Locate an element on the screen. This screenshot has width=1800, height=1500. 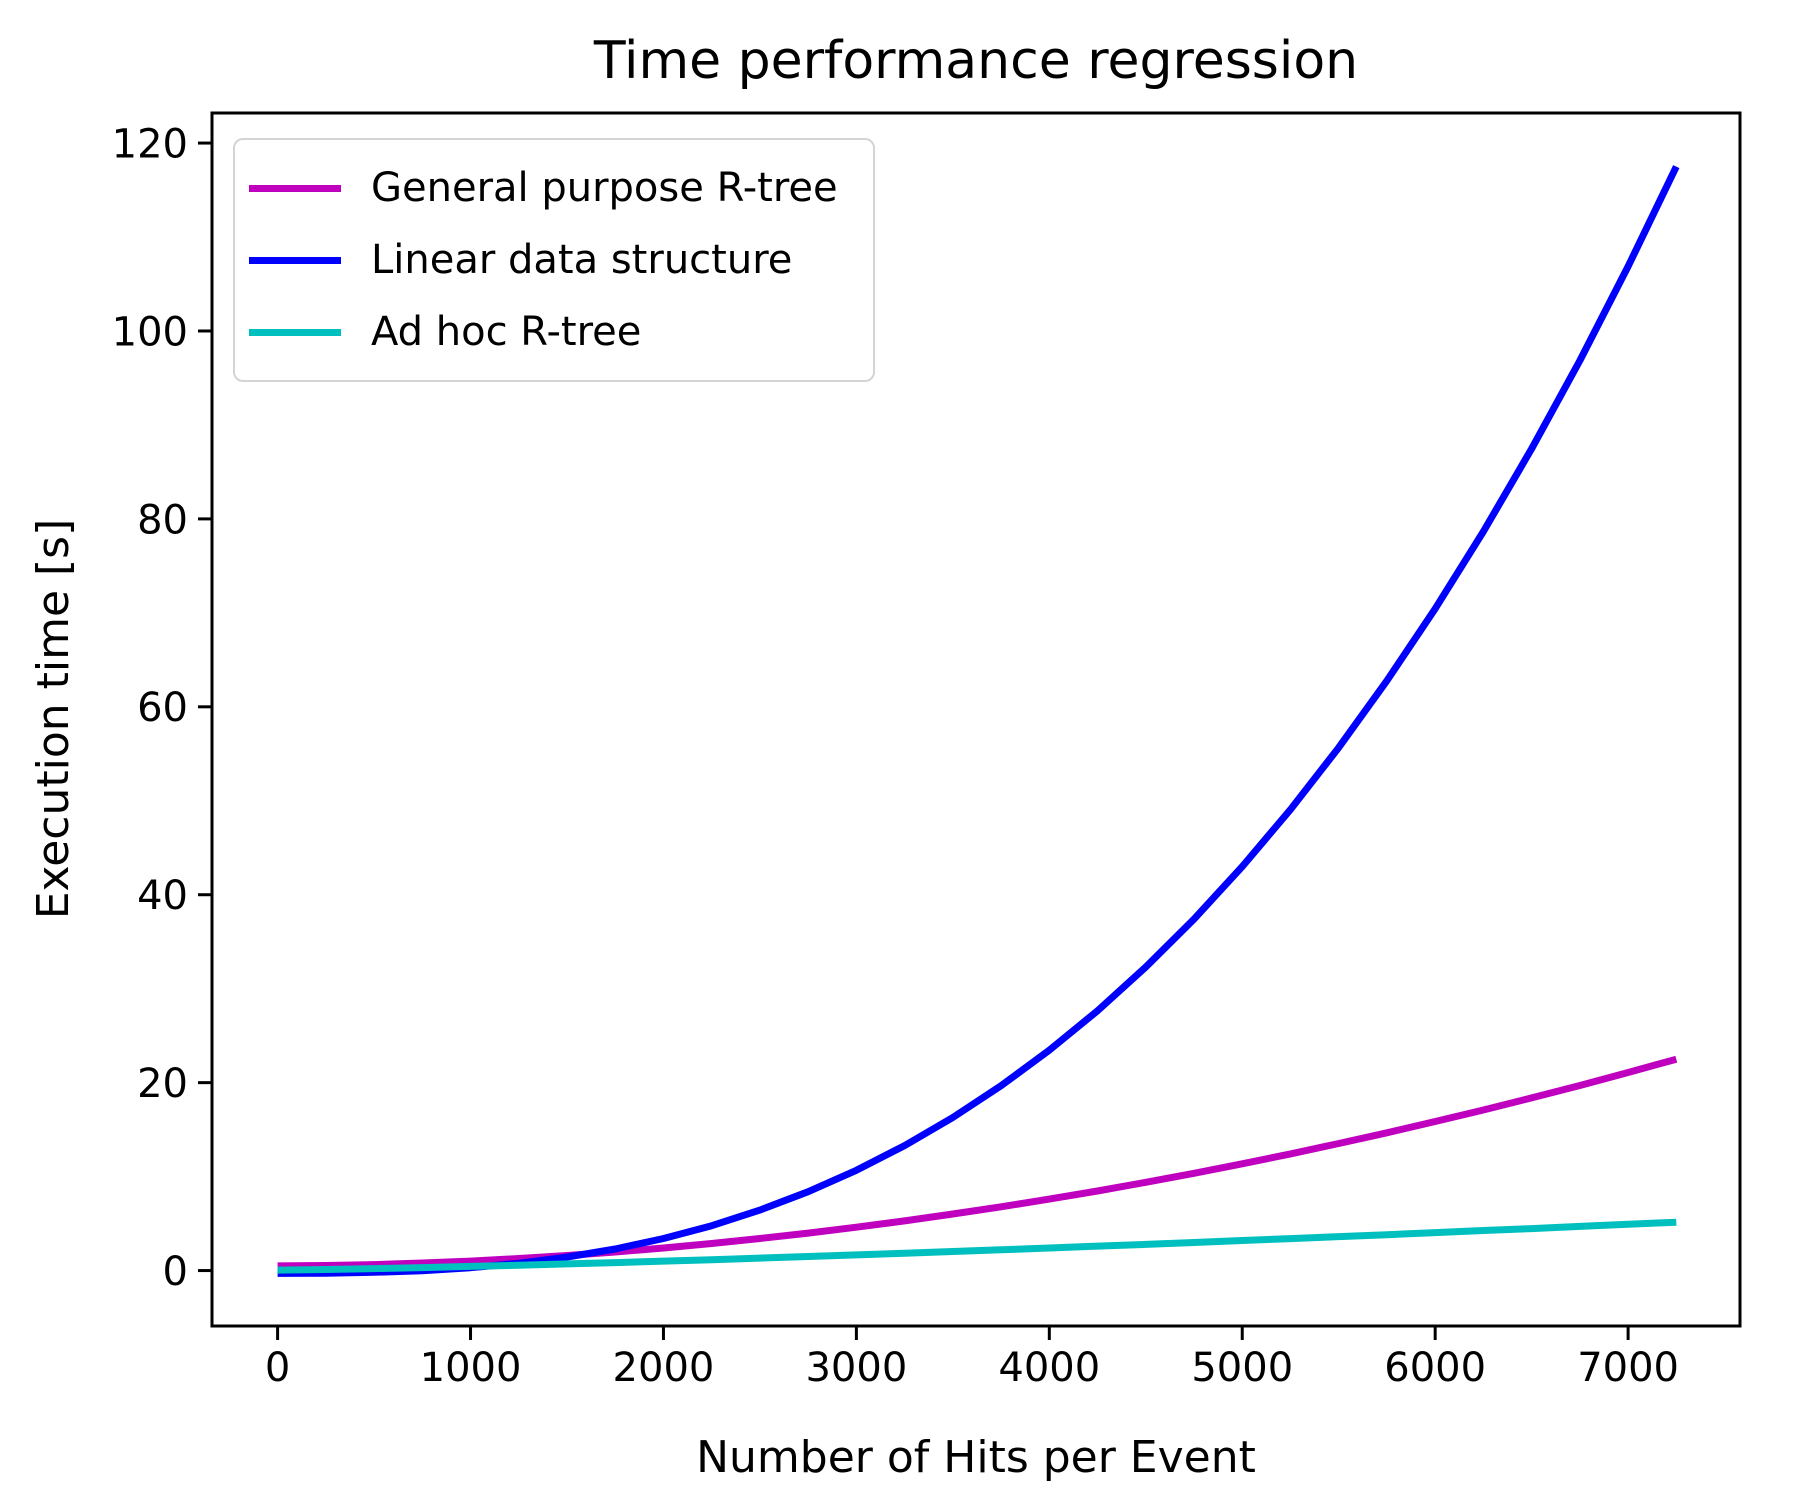
y-tick-label: 100 is located at coordinates (150, 332).